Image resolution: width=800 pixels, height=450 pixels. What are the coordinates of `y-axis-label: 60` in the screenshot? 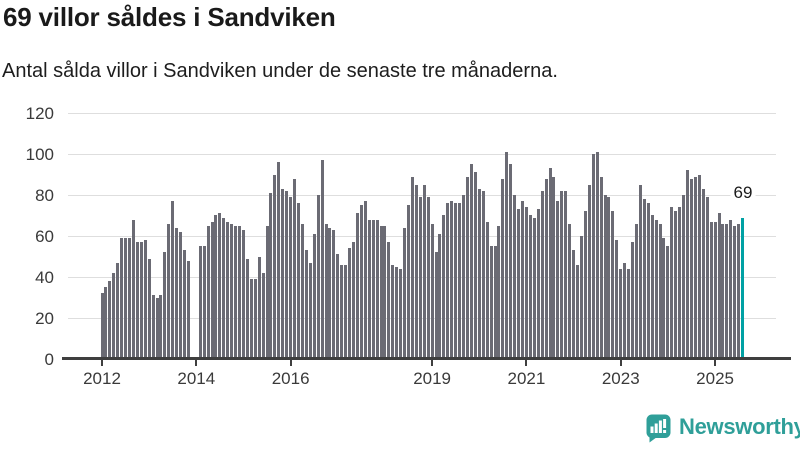 It's located at (44, 236).